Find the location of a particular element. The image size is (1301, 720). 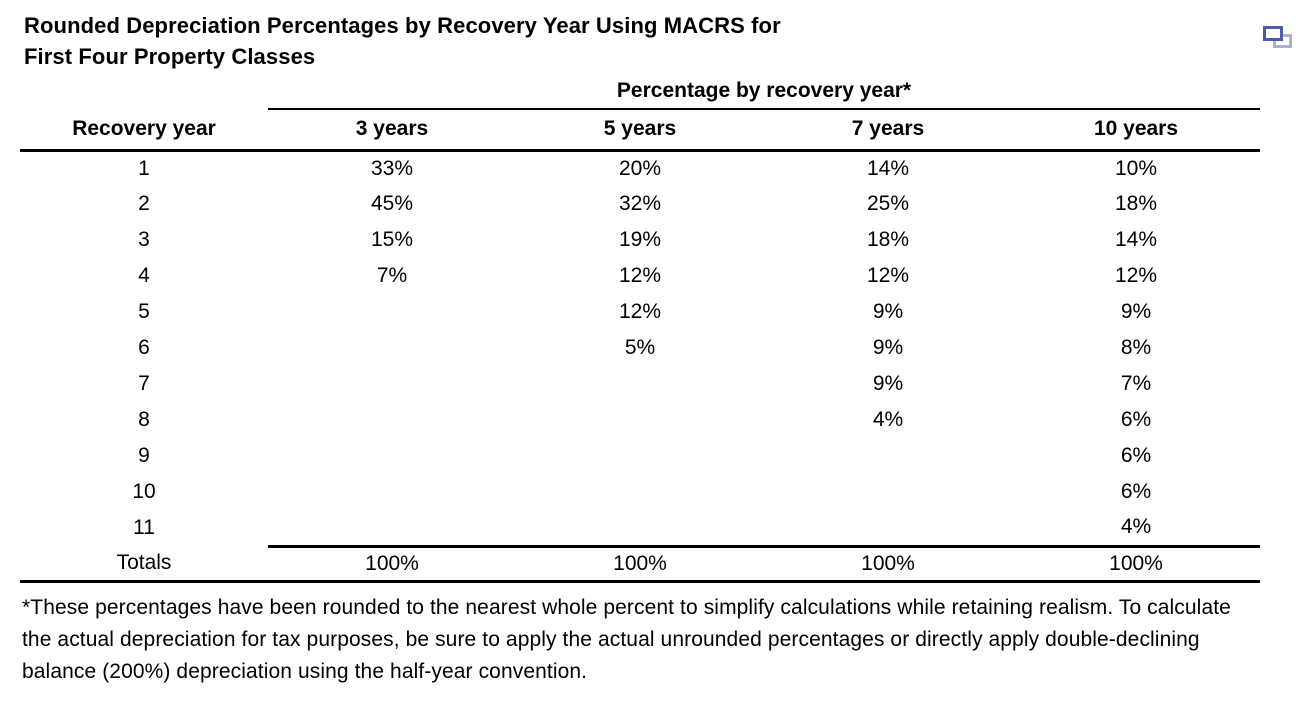

percent-cell: 10% is located at coordinates (1136, 168).